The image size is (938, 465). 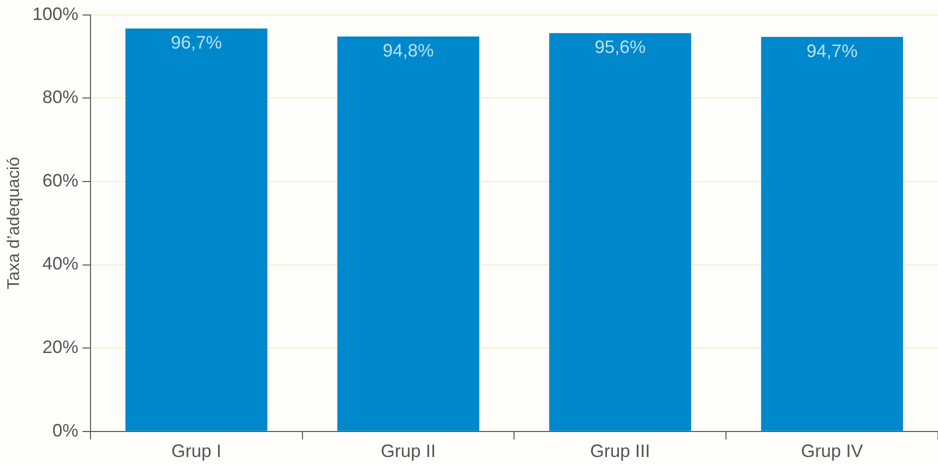 What do you see at coordinates (832, 451) in the screenshot?
I see `x-tick-label: Grup IV` at bounding box center [832, 451].